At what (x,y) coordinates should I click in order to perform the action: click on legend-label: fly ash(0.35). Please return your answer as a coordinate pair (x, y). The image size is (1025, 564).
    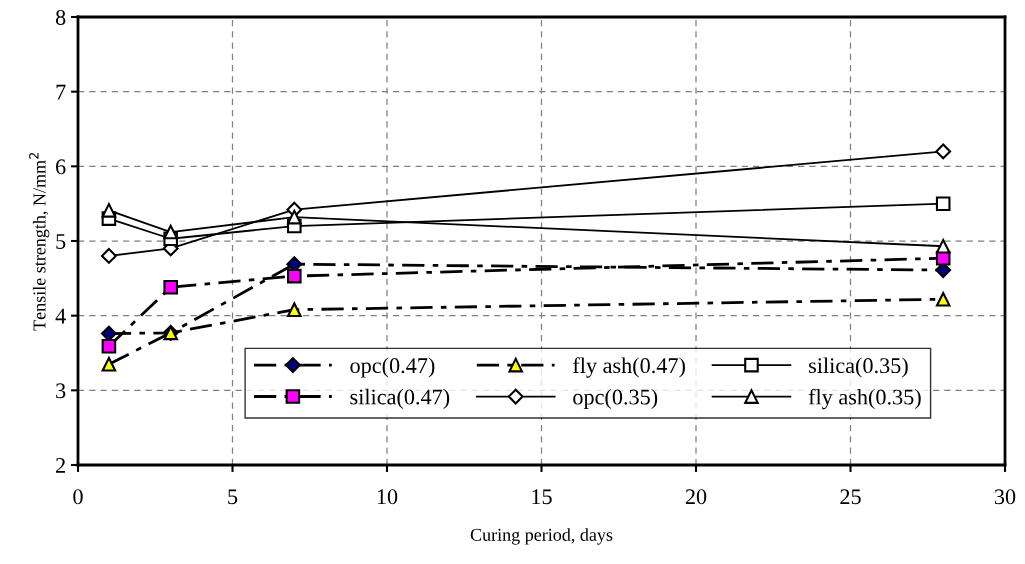
    Looking at the image, I should click on (864, 399).